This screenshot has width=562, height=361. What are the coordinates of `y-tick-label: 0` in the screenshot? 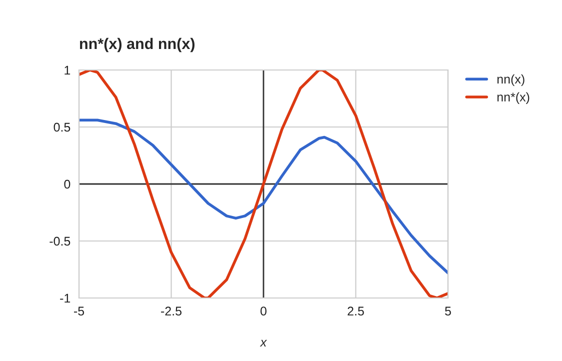 It's located at (67, 184).